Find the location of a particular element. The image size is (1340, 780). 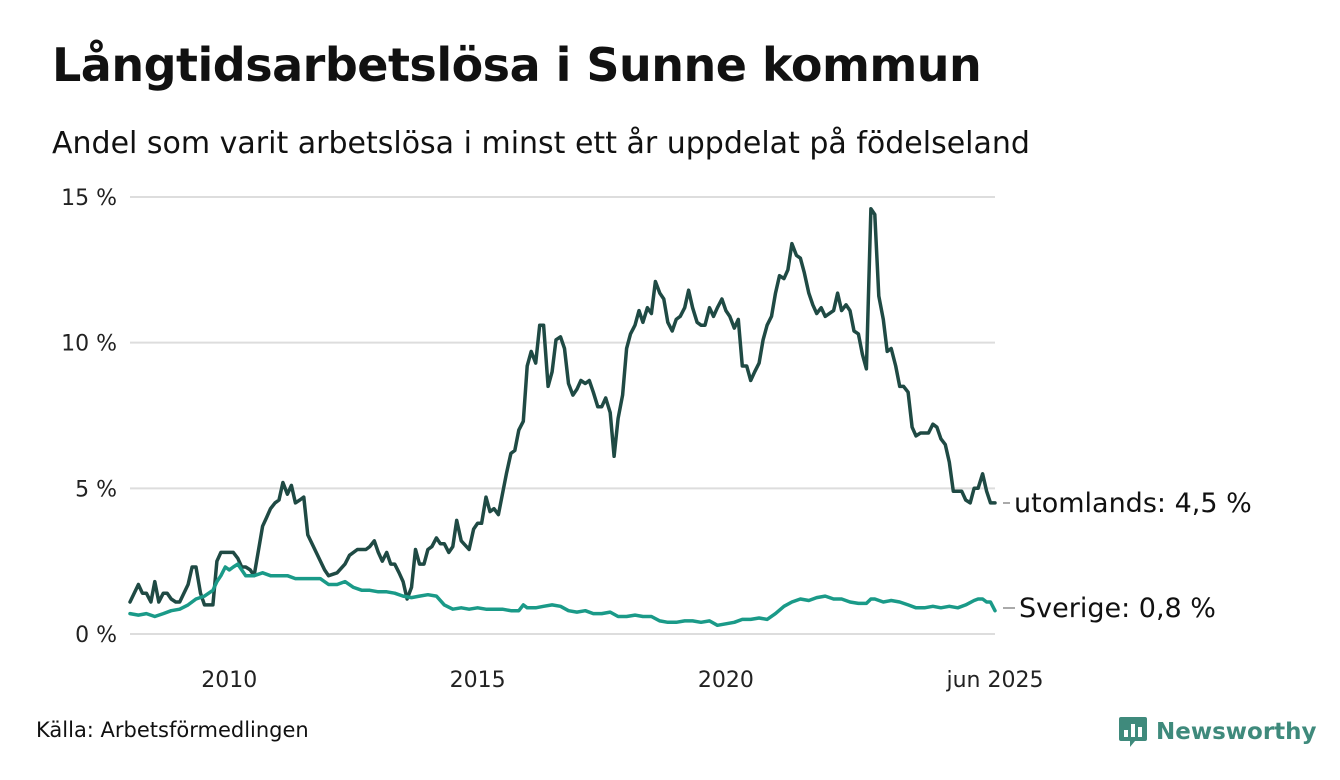

y-tick-label: 5 % is located at coordinates (96, 489).